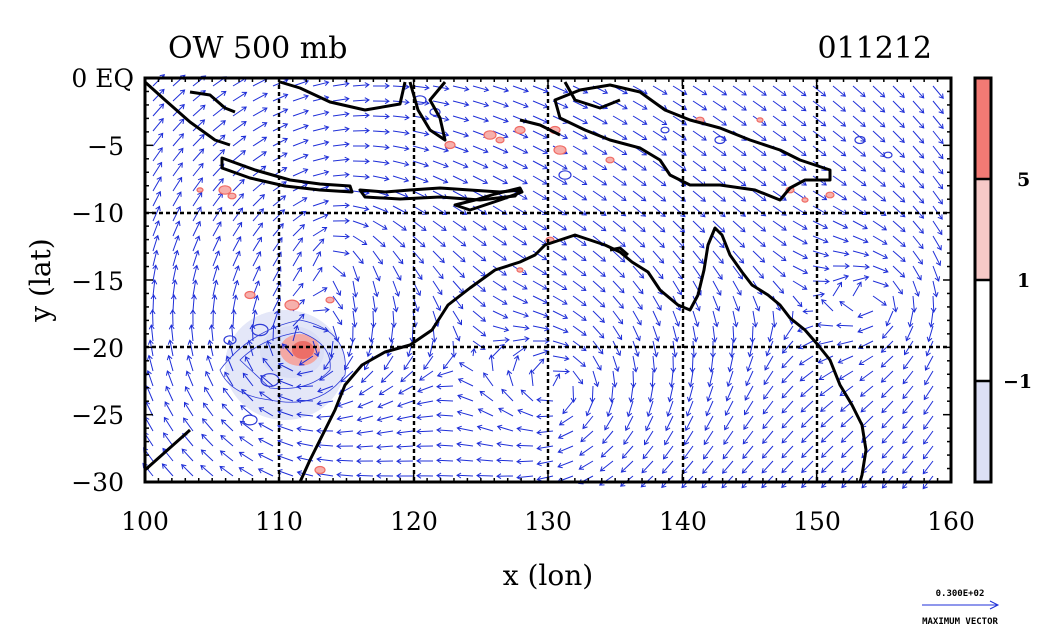 This screenshot has height=631, width=1056. What do you see at coordinates (102, 78) in the screenshot?
I see `y-tick-eq: 0 EQ` at bounding box center [102, 78].